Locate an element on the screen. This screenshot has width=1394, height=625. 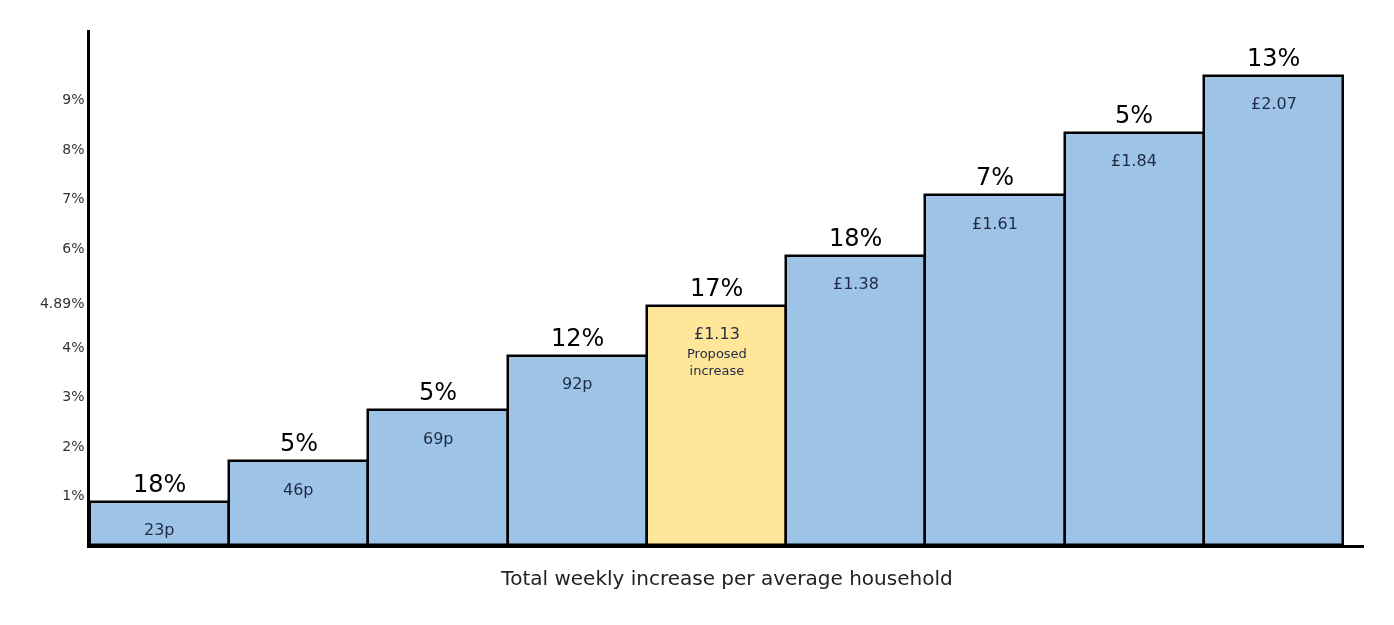
y-tick-label: 1% is located at coordinates (73, 495).